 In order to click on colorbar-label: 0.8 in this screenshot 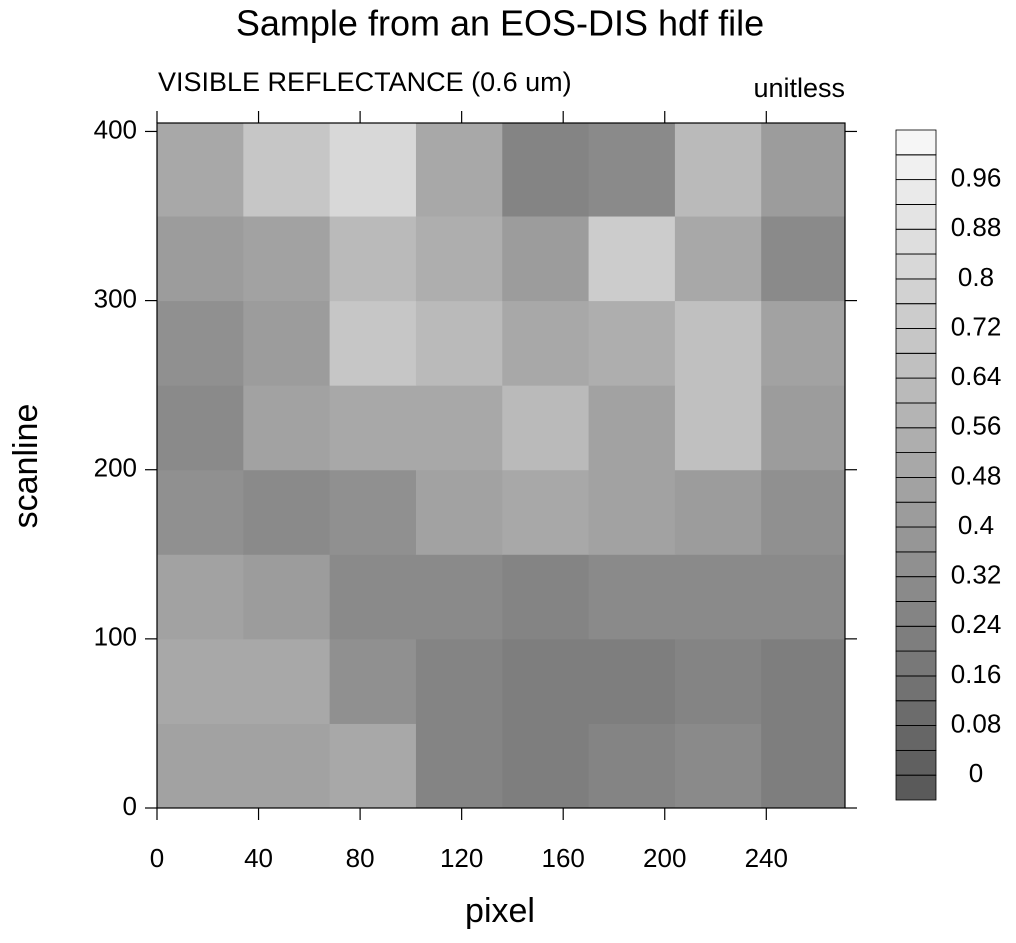, I will do `click(976, 277)`.